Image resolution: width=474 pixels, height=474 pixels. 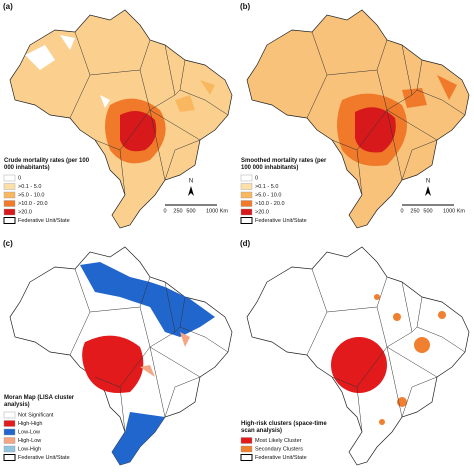 I want to click on legend-label: Not Significant, so click(x=36, y=416).